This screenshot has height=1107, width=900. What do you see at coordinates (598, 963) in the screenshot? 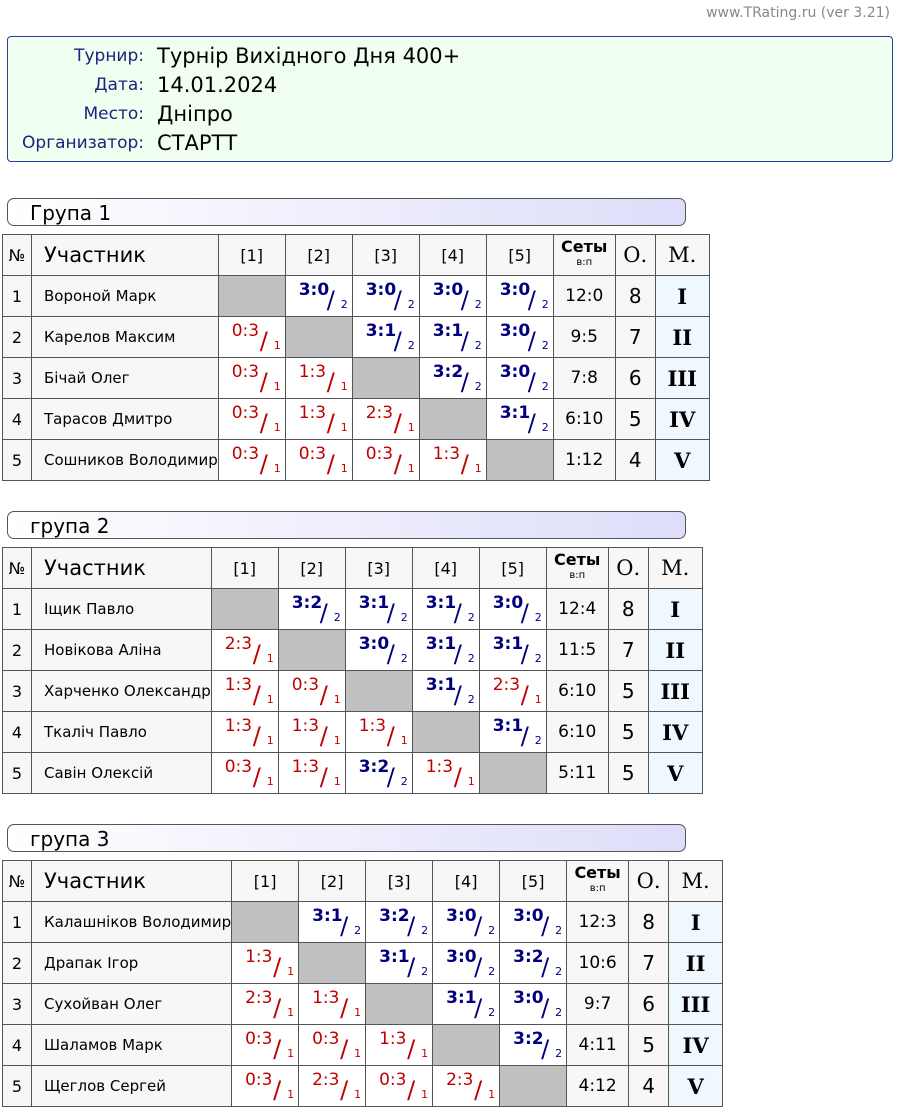
I see `sets: 10:6` at bounding box center [598, 963].